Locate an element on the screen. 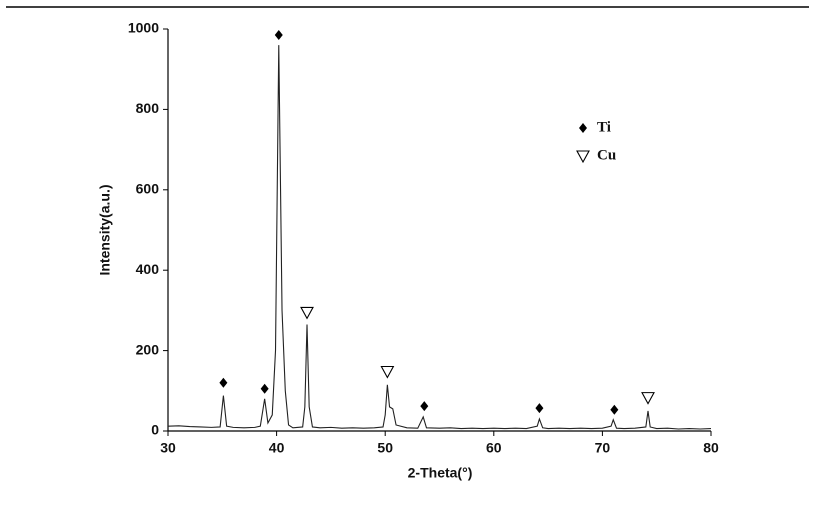 This screenshot has width=815, height=508. y-tick-label: 800 is located at coordinates (148, 108).